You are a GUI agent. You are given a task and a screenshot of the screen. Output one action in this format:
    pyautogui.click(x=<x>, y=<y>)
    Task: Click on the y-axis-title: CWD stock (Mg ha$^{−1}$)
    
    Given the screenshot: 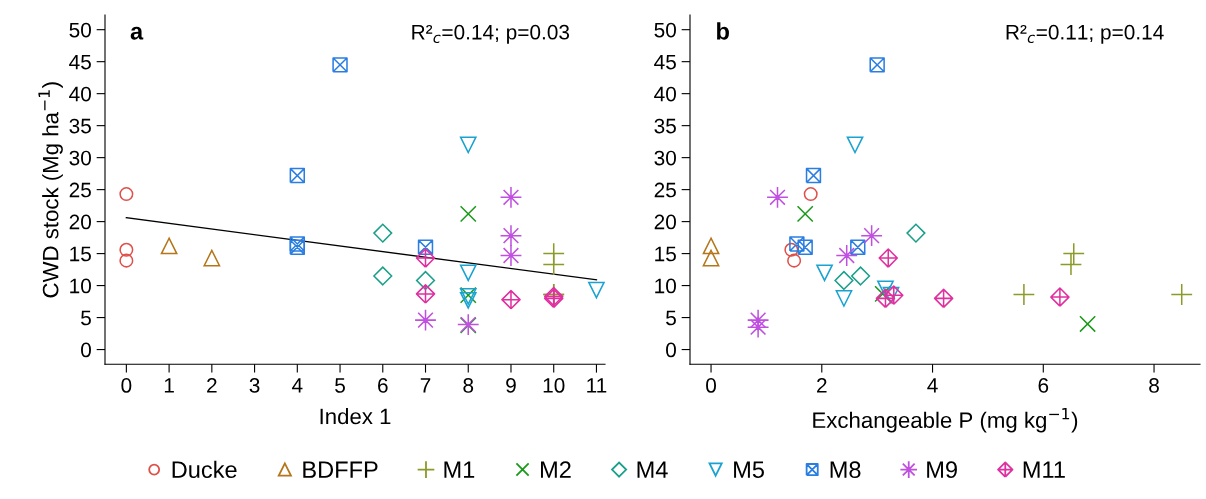 What is the action you would take?
    pyautogui.click(x=50, y=190)
    